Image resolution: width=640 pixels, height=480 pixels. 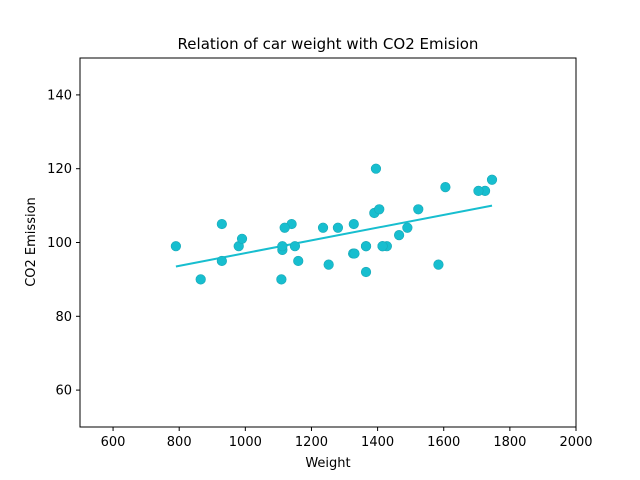 I want to click on x-tick-label: 1600, so click(x=443, y=442).